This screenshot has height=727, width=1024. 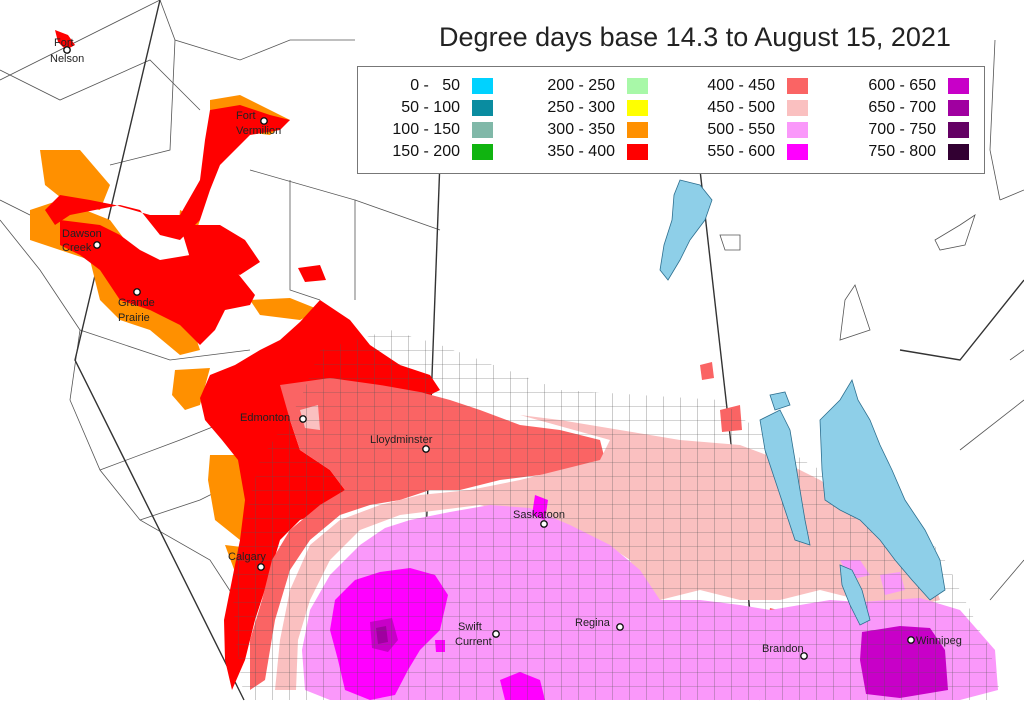 I want to click on legend-item: 250 - 300, so click(x=586, y=108).